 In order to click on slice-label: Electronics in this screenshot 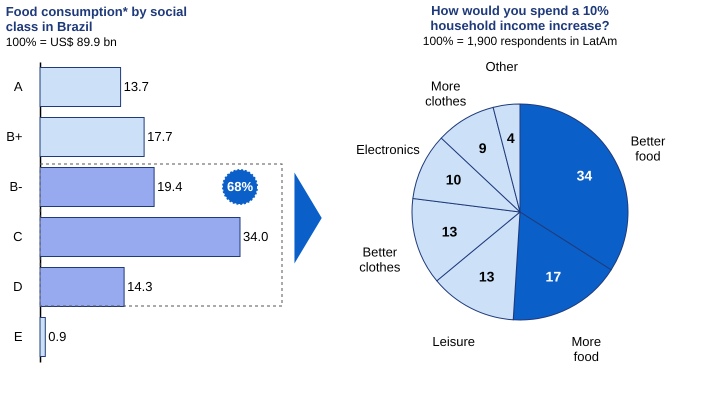, I will do `click(388, 149)`.